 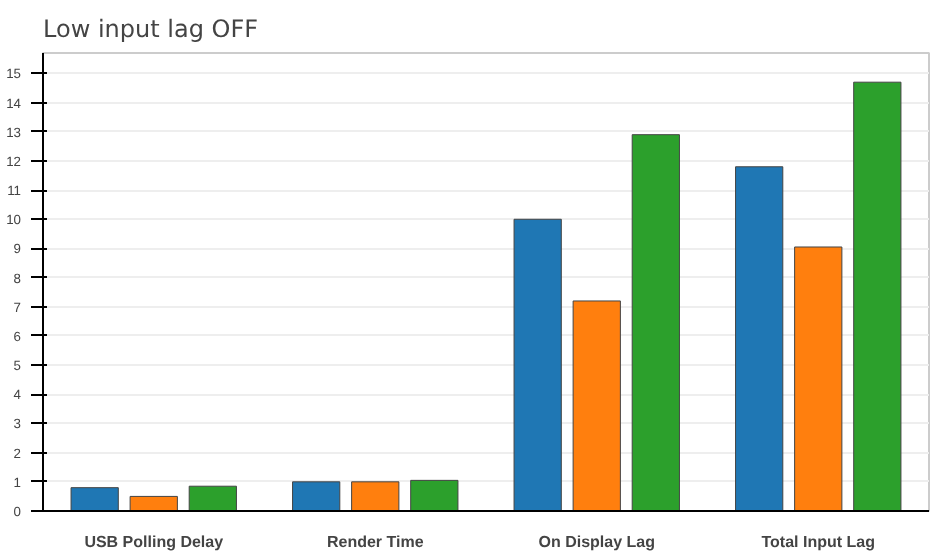 What do you see at coordinates (375, 542) in the screenshot?
I see `x-tick-label: Render Time` at bounding box center [375, 542].